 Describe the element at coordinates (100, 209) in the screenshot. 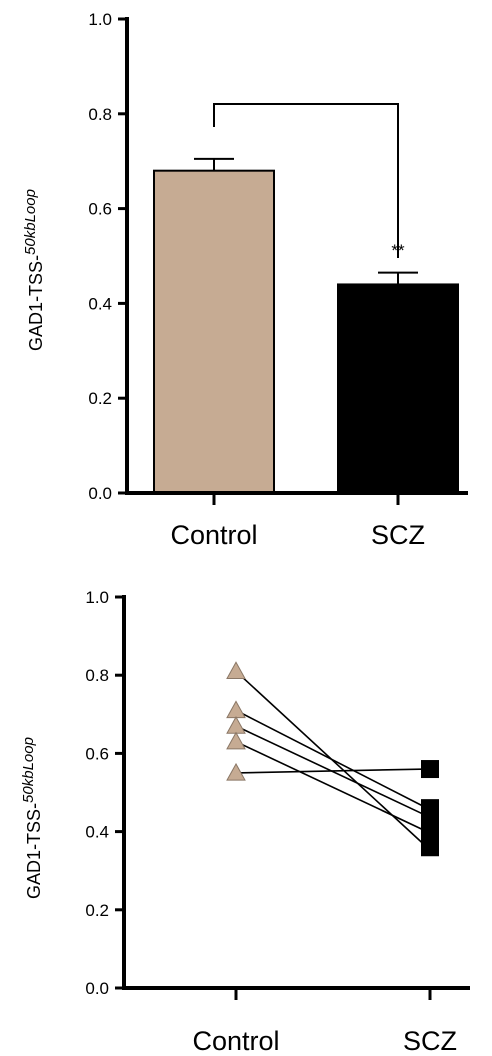

I see `y-tick-label: 0.6` at that location.